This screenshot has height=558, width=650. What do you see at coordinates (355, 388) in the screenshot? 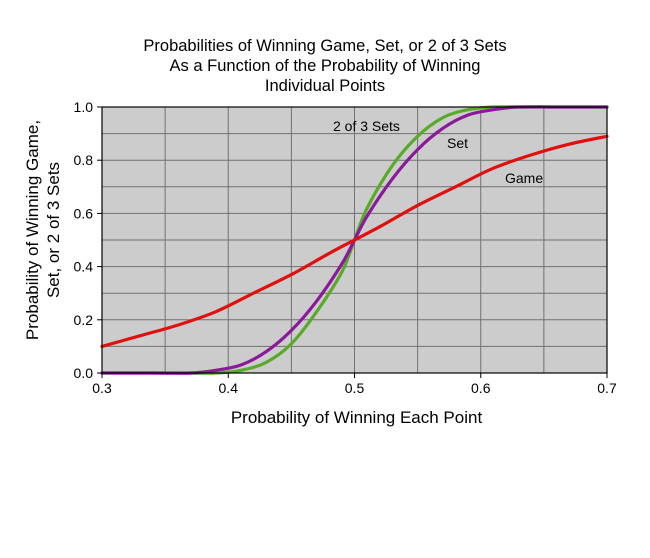
I see `x-tick-label: 0.5` at bounding box center [355, 388].